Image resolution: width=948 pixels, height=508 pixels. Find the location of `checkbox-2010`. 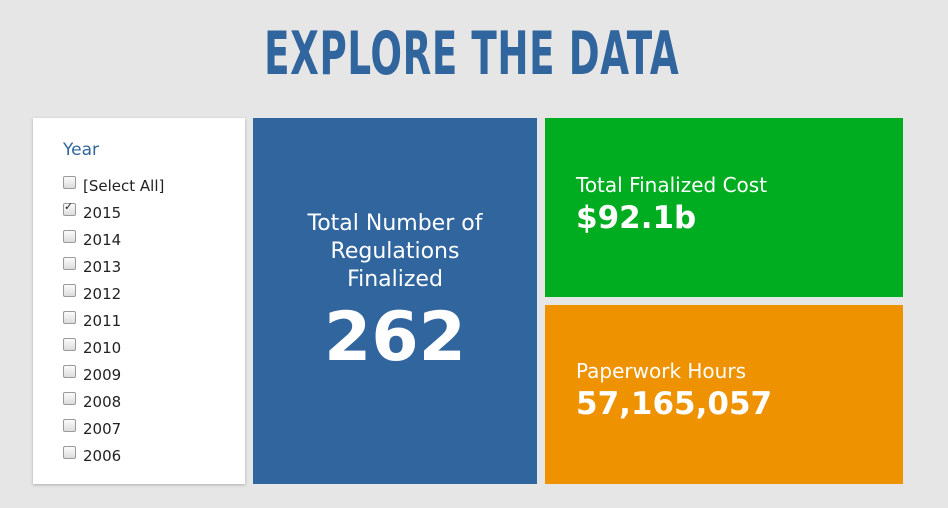

checkbox-2010 is located at coordinates (69, 344).